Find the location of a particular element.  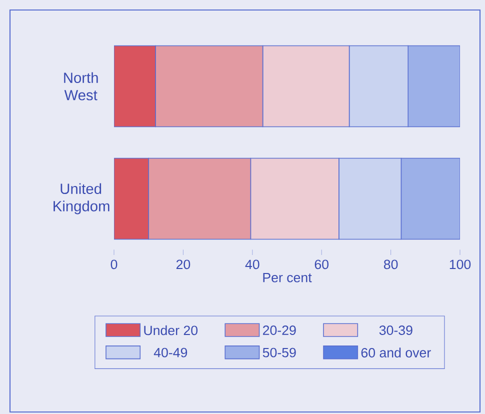

legend-label: 60 and over is located at coordinates (396, 353).